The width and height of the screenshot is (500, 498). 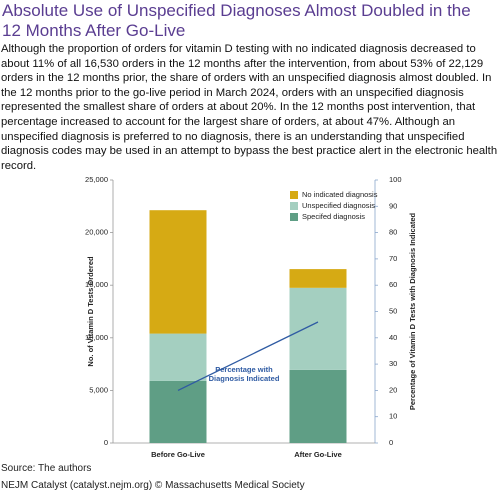 What do you see at coordinates (333, 216) in the screenshot?
I see `legend-label: Specifed diagnosis` at bounding box center [333, 216].